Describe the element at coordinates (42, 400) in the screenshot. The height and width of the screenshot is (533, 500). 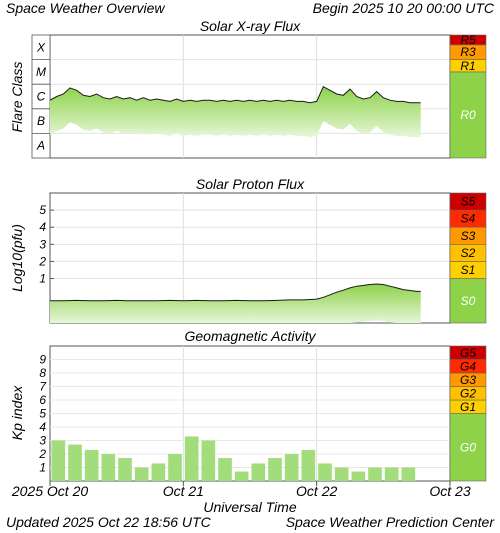
I see `kp-tick-label: 6` at that location.